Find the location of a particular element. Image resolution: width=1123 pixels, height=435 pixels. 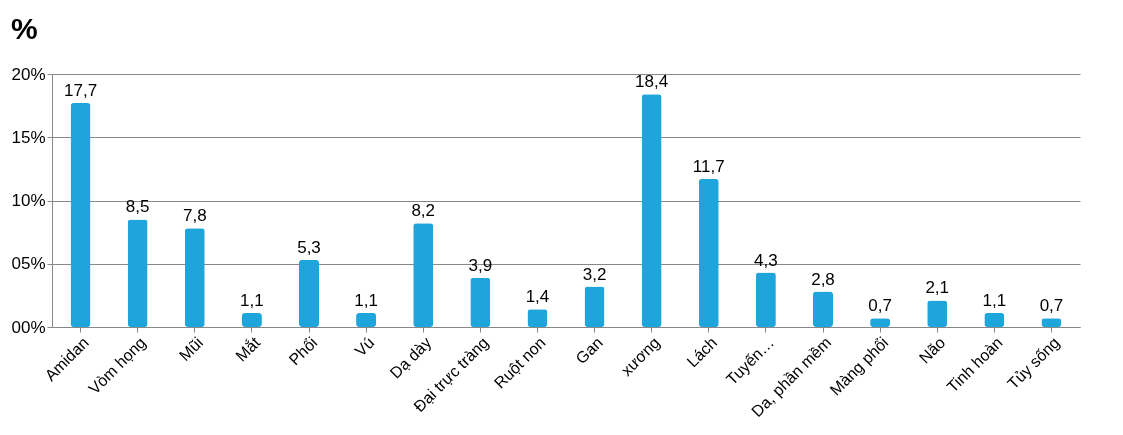

x-tick-label: Não is located at coordinates (932, 350).